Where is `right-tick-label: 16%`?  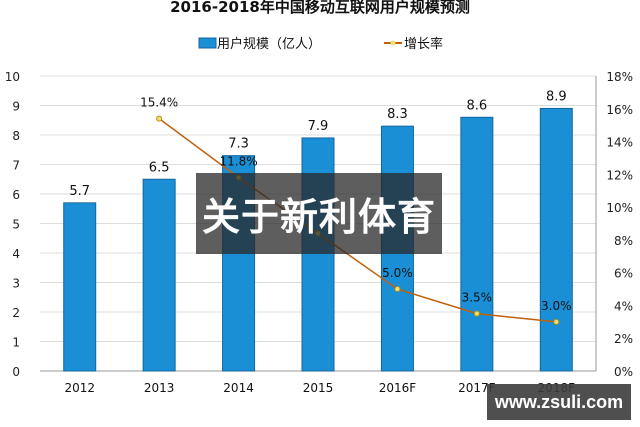 right-tick-label: 16% is located at coordinates (619, 110).